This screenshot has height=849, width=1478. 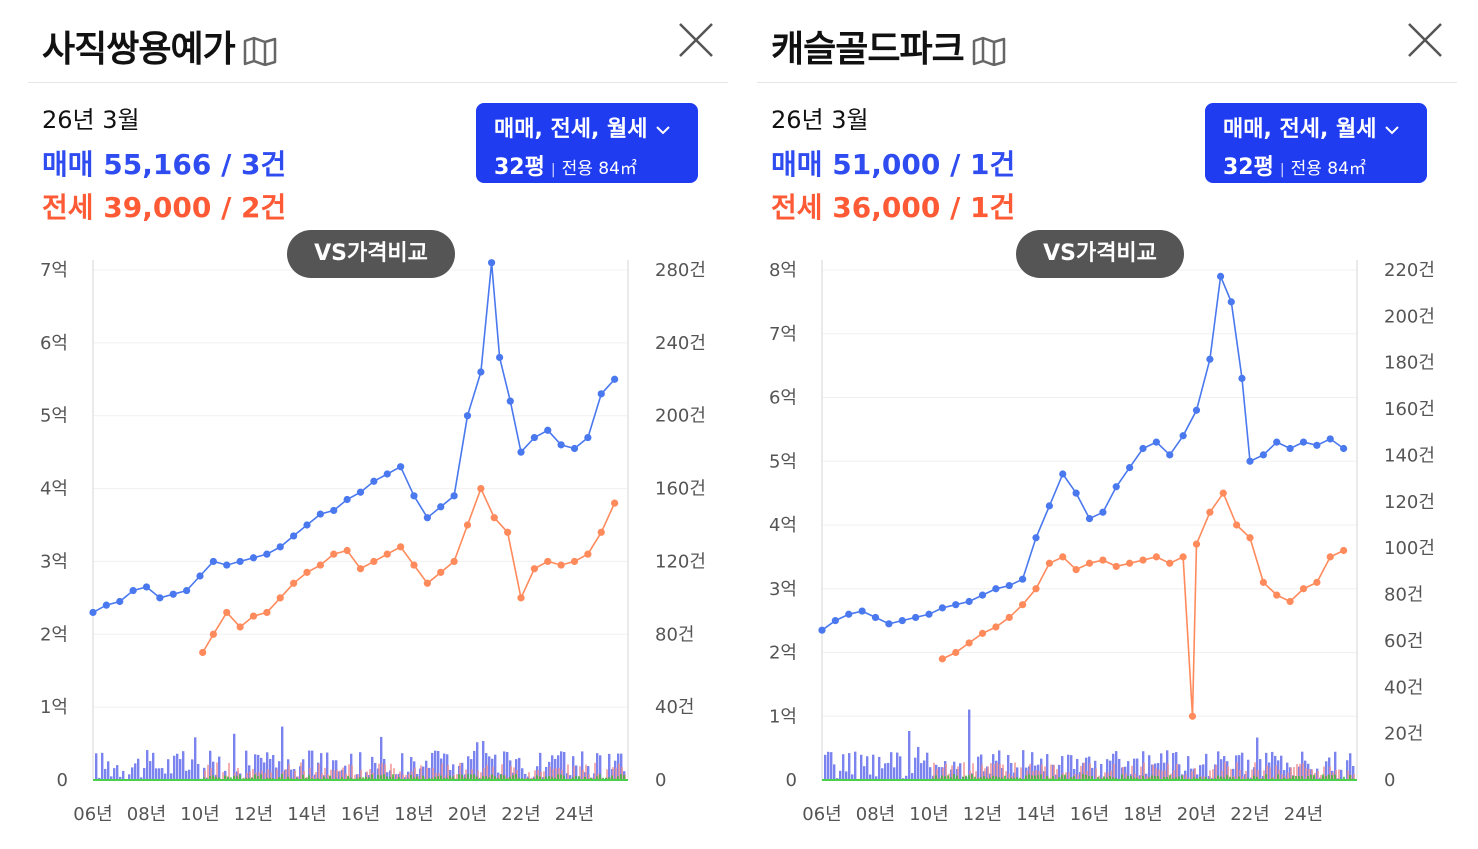 What do you see at coordinates (893, 207) in the screenshot?
I see `jeonse-summary: 전세 36,000 / 1건` at bounding box center [893, 207].